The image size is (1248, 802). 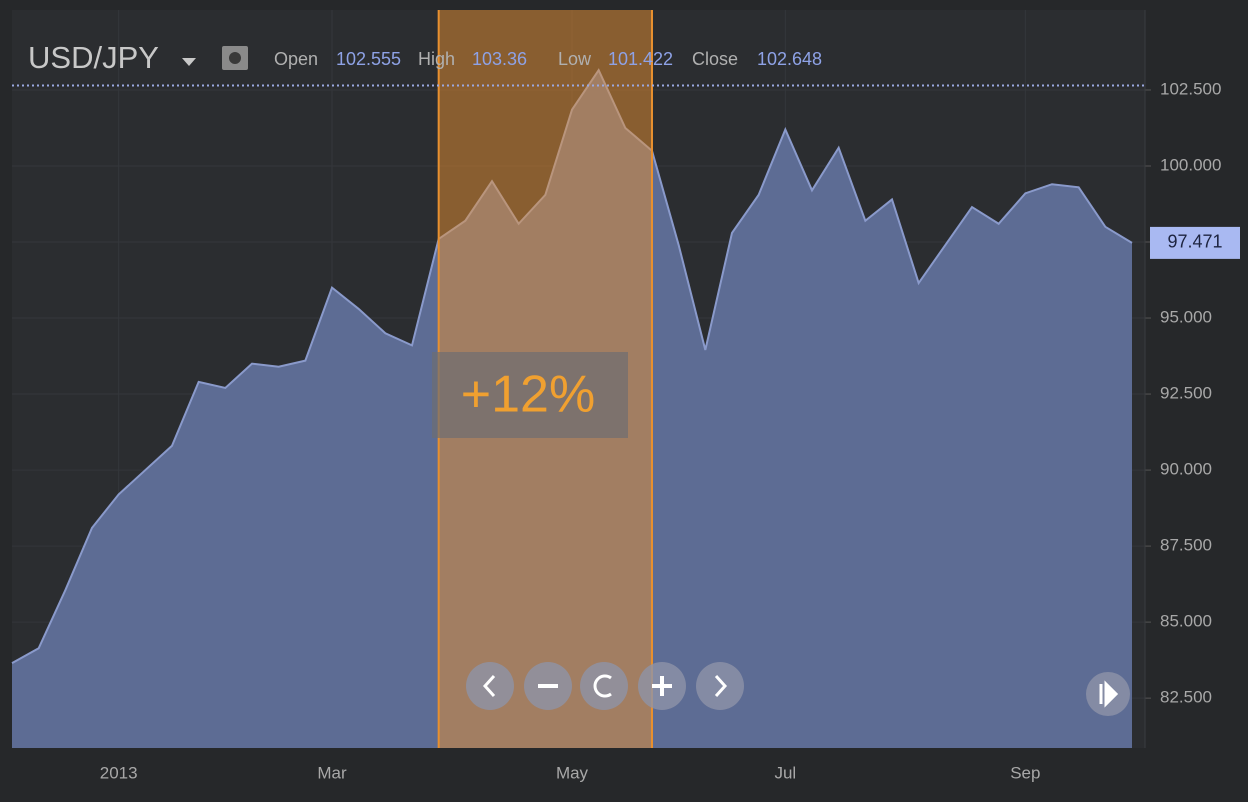 I want to click on y-tick-label: 92.500, so click(x=1186, y=393).